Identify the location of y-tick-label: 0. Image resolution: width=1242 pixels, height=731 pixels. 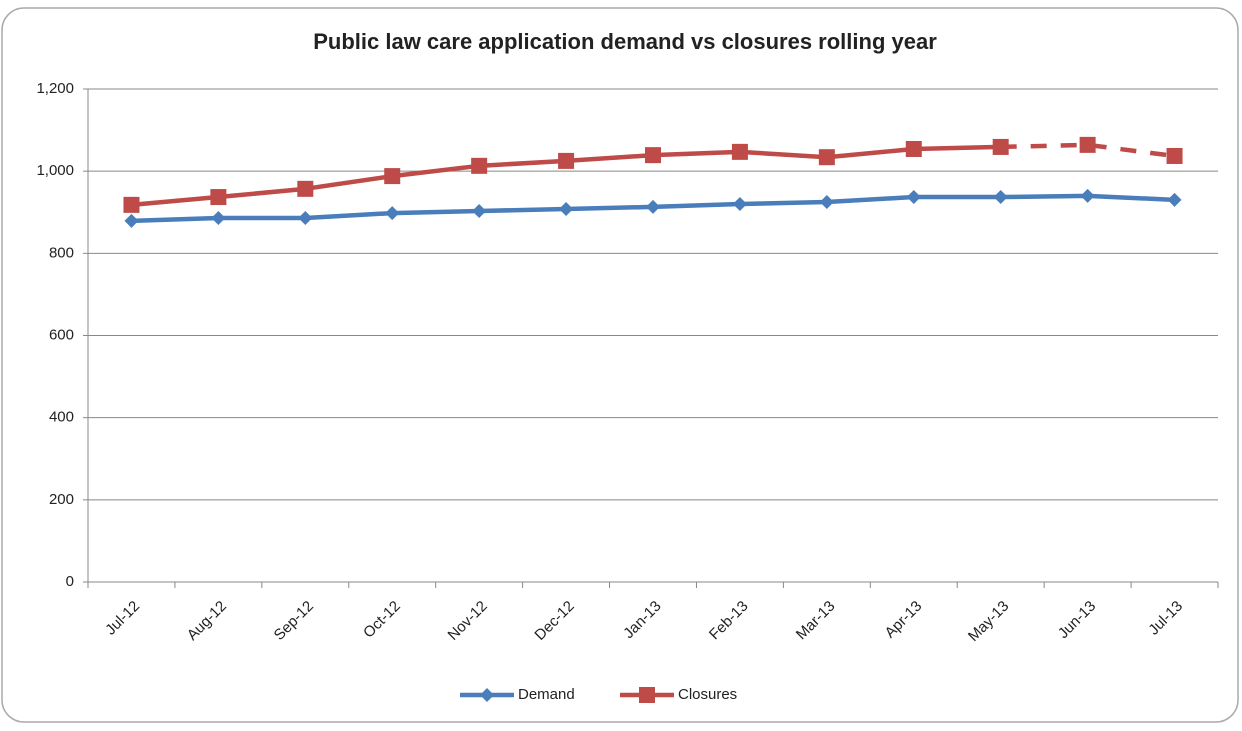
(70, 581).